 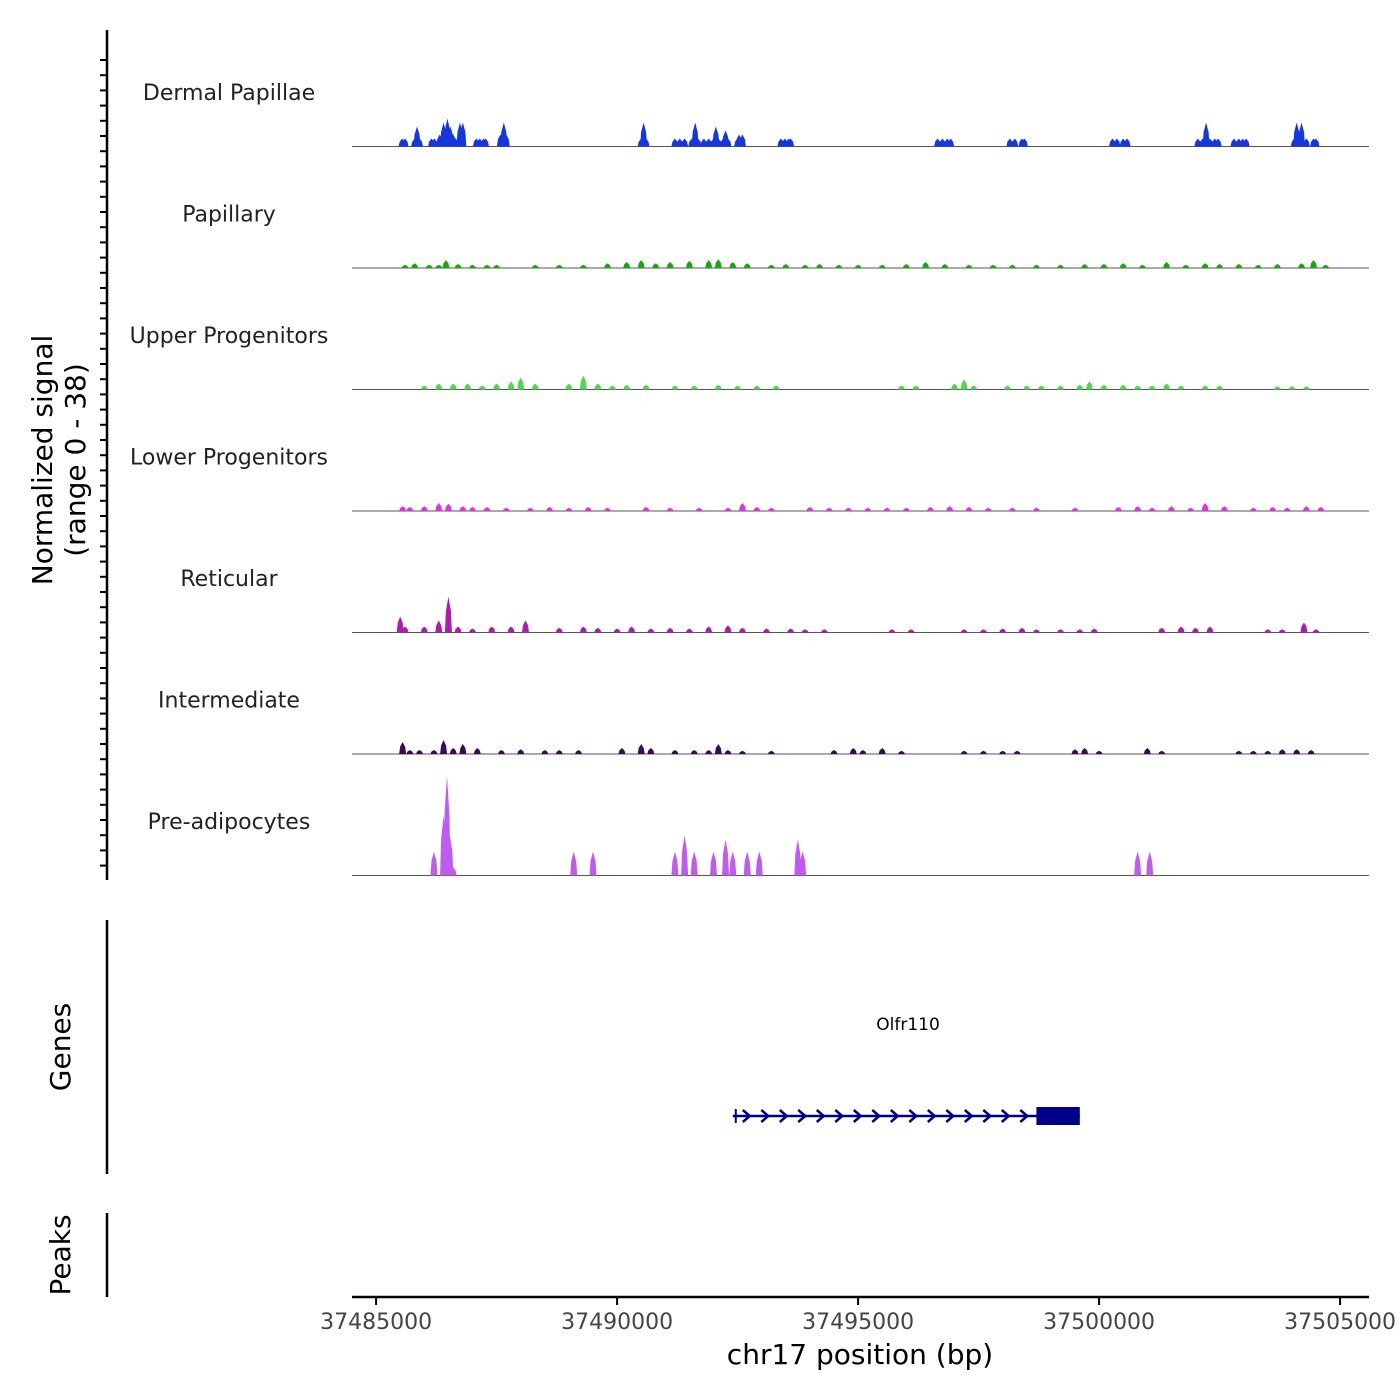 I want to click on track-papillary: Papillary, so click(x=775, y=236).